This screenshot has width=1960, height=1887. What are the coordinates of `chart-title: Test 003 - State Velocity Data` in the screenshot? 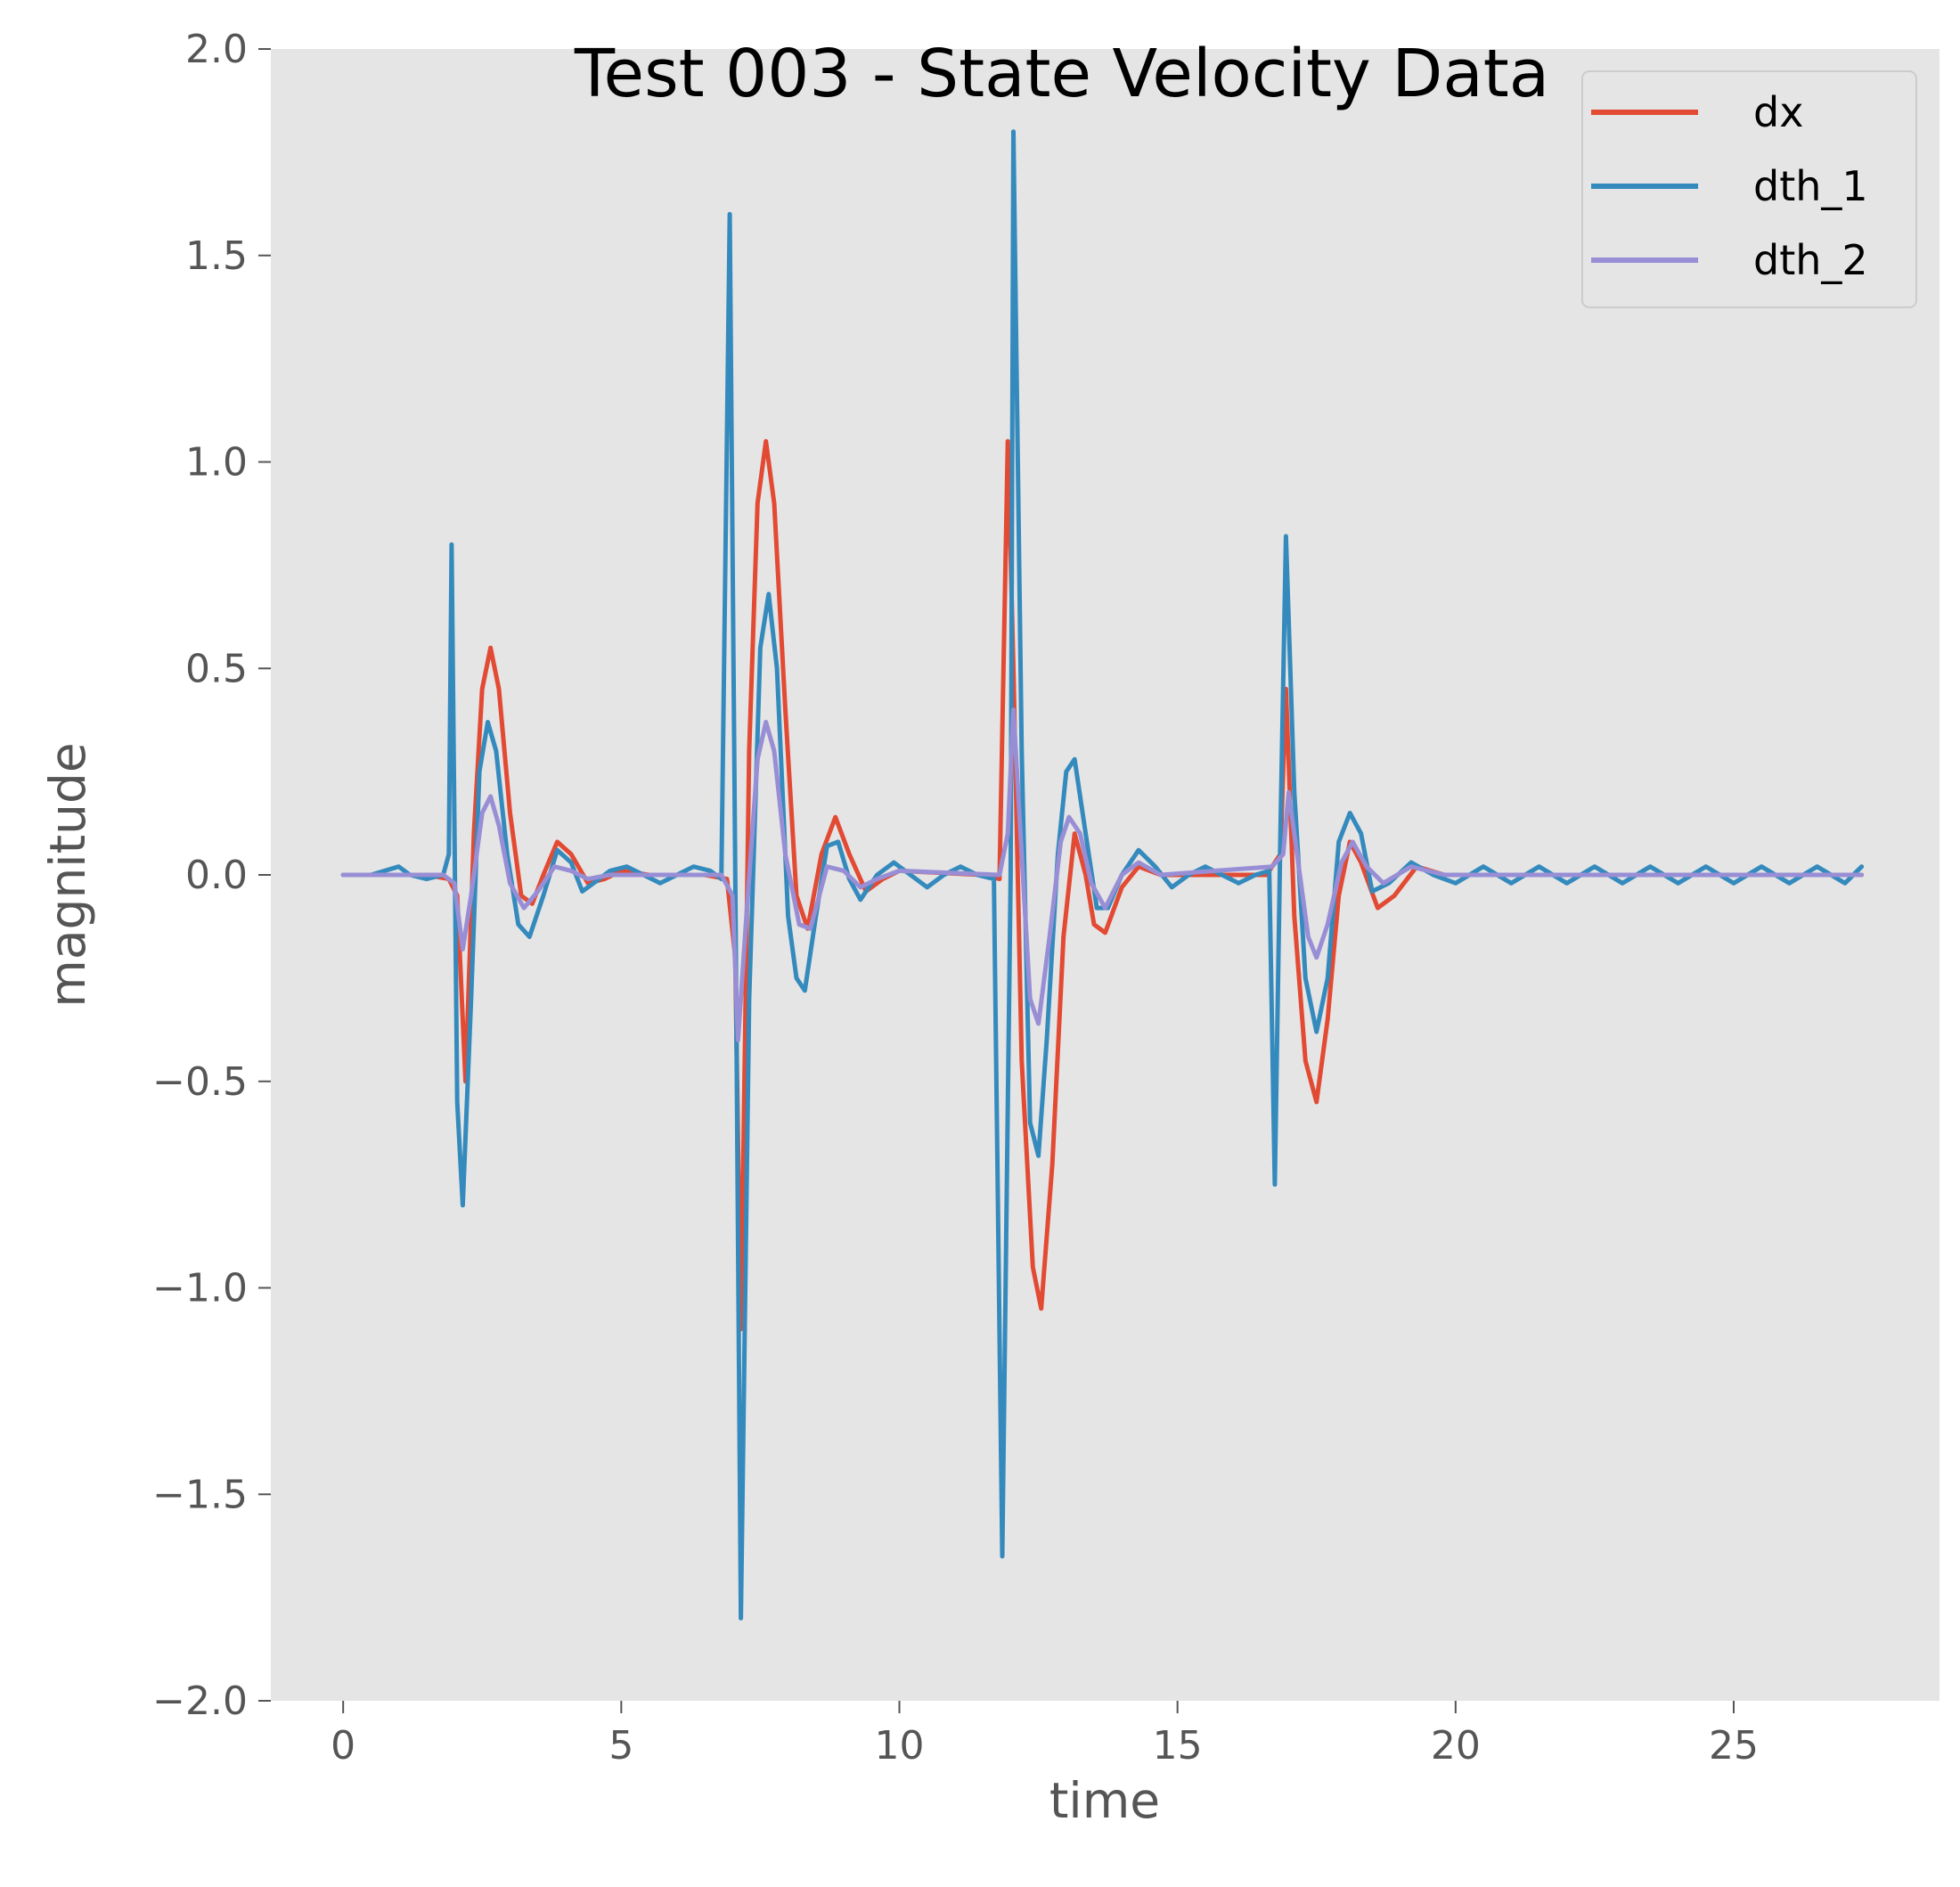 It's located at (1061, 74).